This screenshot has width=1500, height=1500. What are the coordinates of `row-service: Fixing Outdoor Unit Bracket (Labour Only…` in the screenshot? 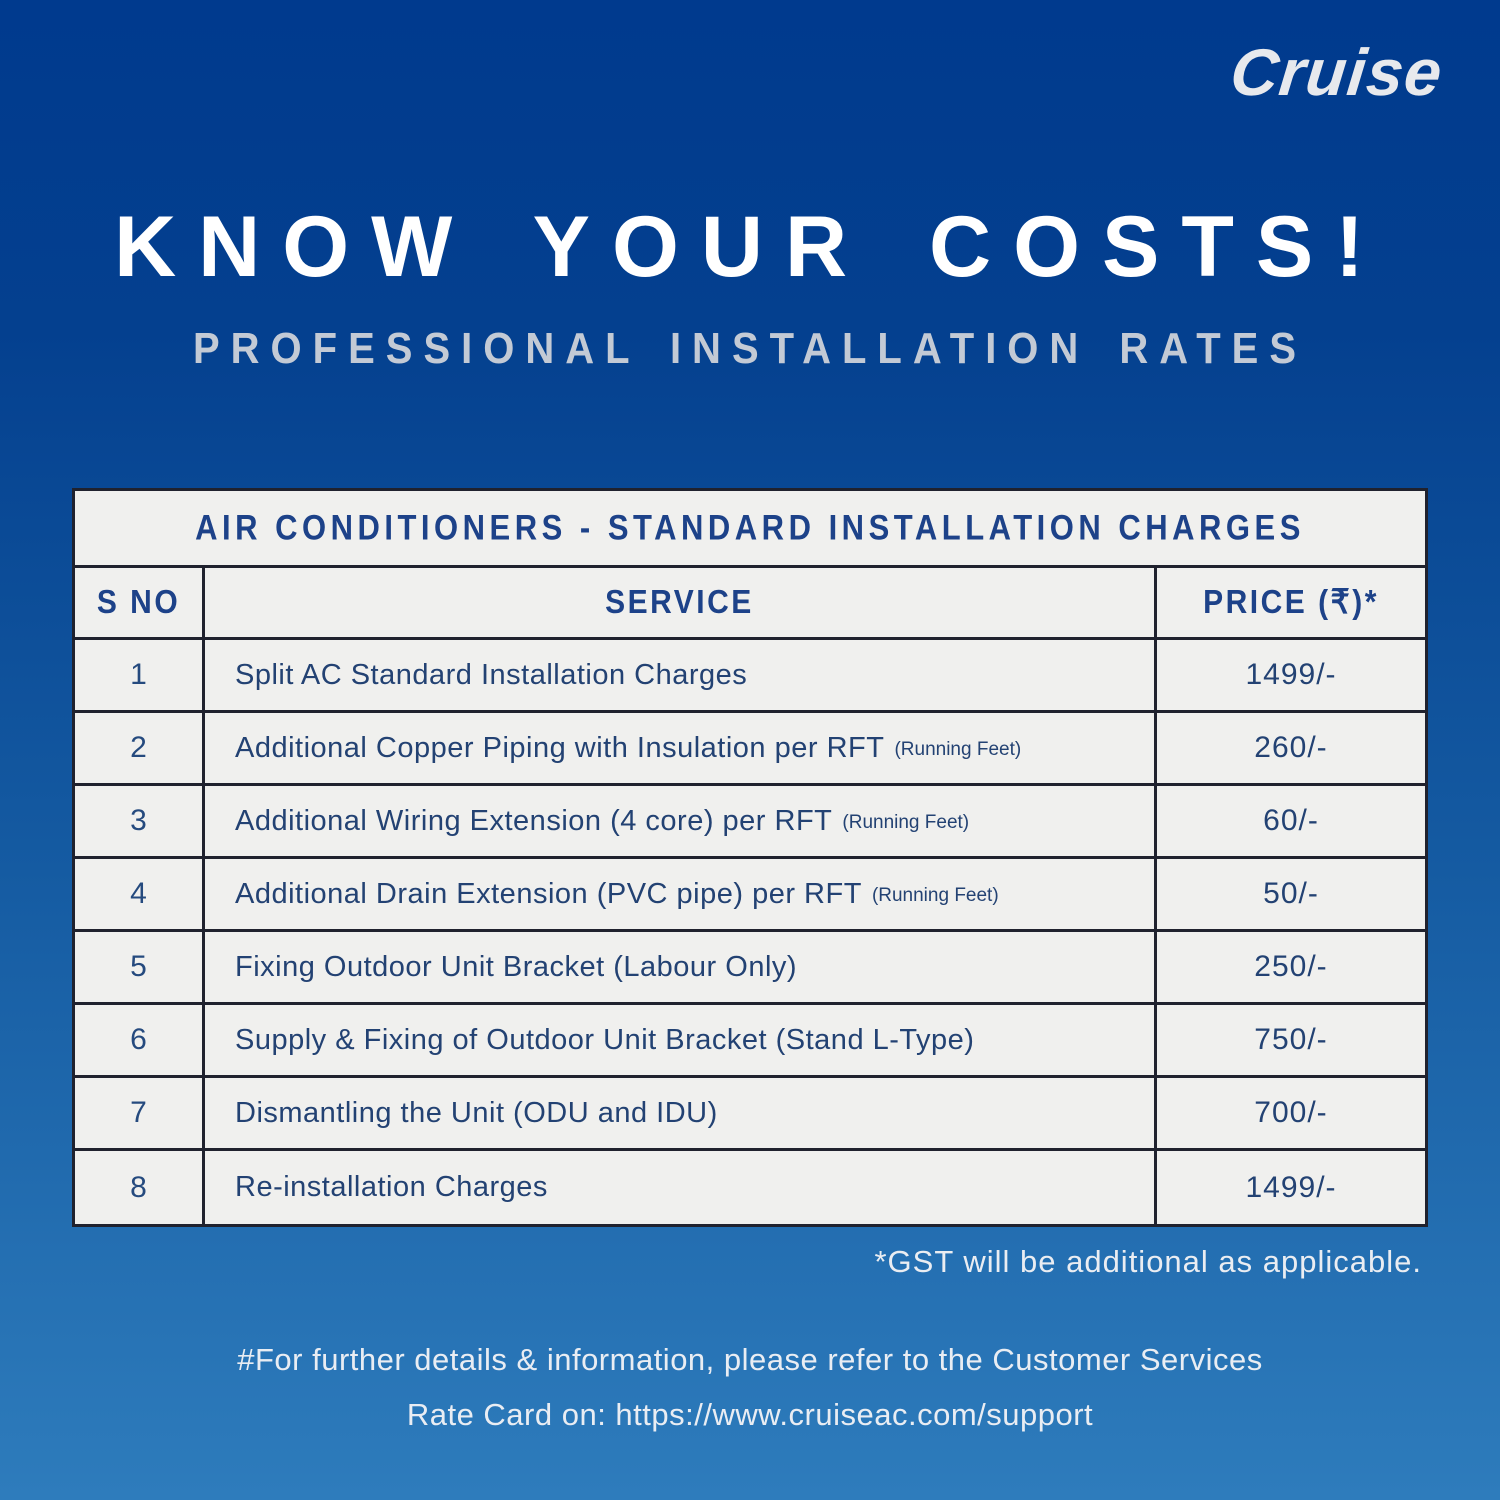 It's located at (681, 967).